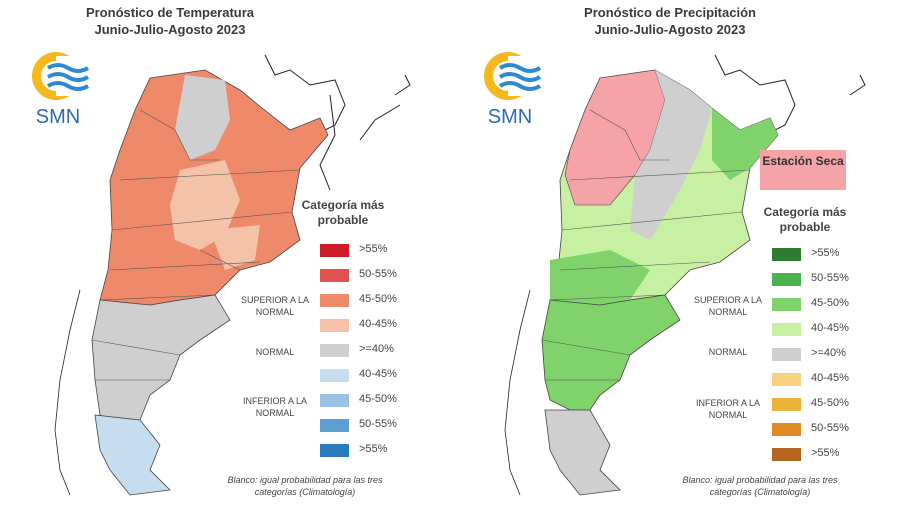 This screenshot has width=900, height=507. I want to click on smn-logo-right: SMN, so click(510, 91).